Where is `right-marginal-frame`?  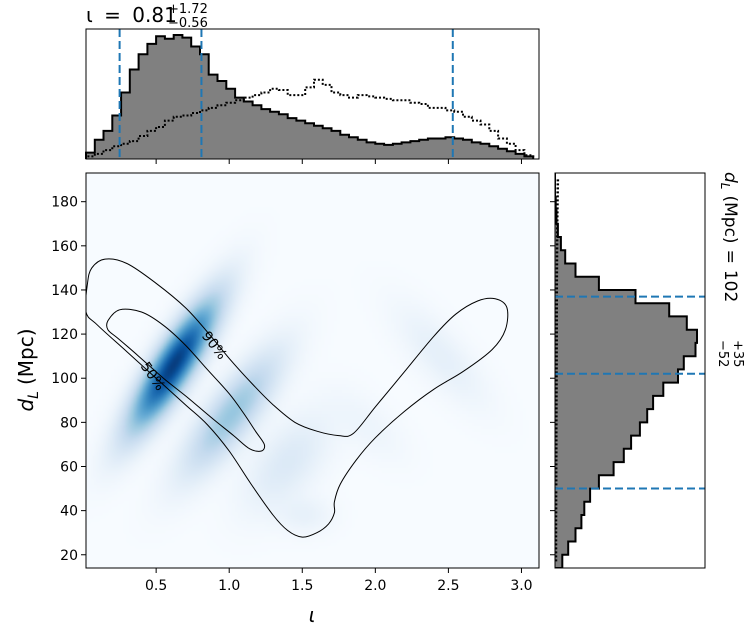
right-marginal-frame is located at coordinates (630, 370).